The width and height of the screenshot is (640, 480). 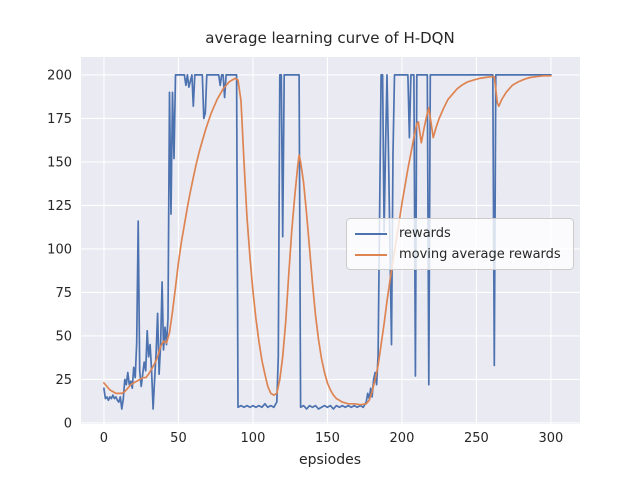 What do you see at coordinates (460, 244) in the screenshot?
I see `legend: rewards moving average rewards` at bounding box center [460, 244].